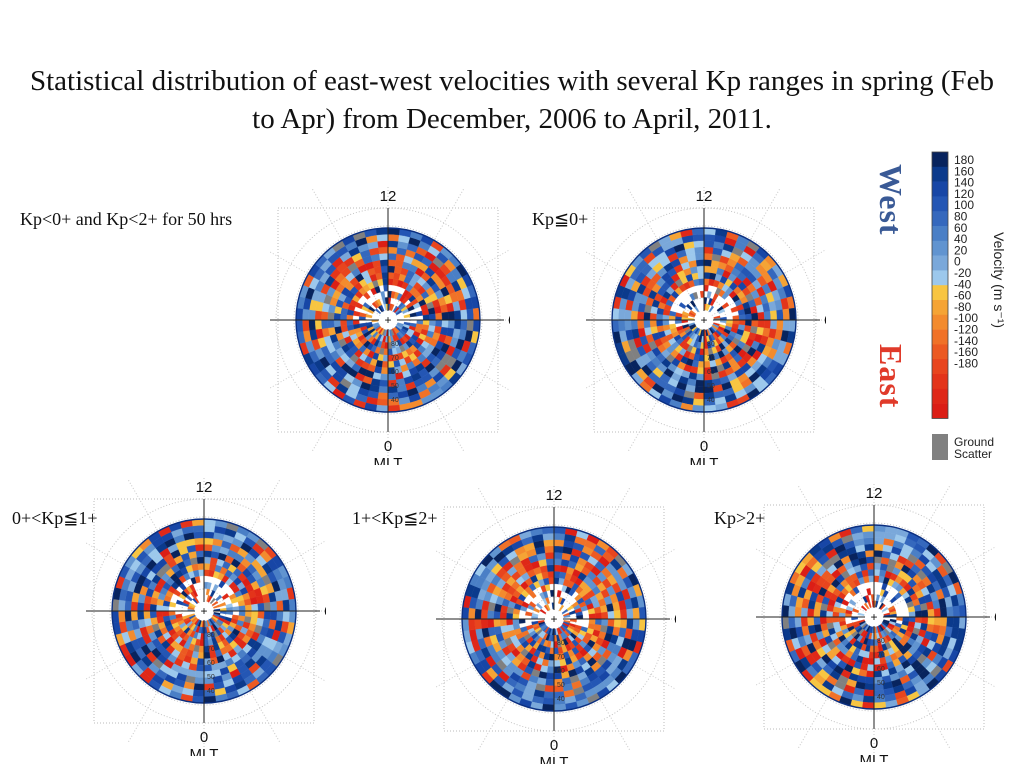 Image resolution: width=1024 pixels, height=769 pixels. I want to click on polar-plot-kp-0-1: +8070605040120186MLT, so click(204, 611).